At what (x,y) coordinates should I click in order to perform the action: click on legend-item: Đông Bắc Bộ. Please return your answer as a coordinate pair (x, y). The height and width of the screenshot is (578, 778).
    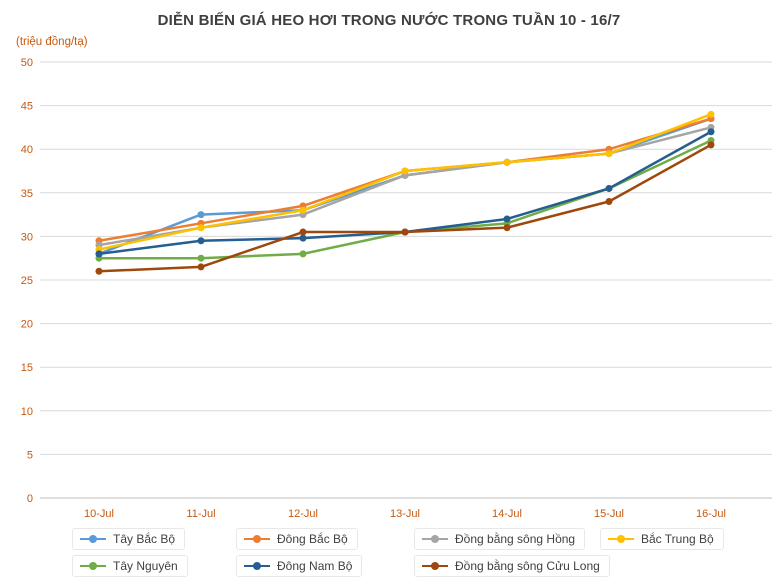
    Looking at the image, I should click on (297, 539).